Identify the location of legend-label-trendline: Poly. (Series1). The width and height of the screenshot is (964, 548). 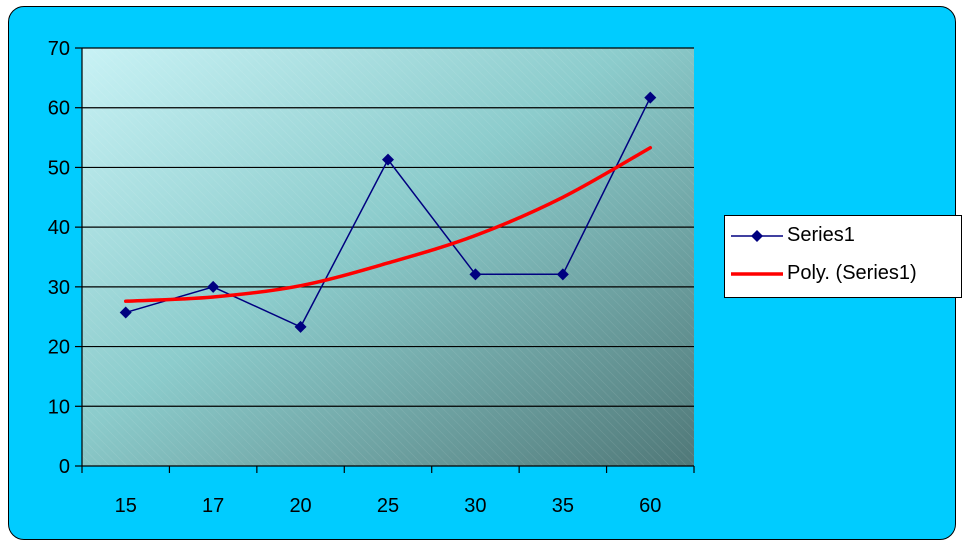
(852, 273).